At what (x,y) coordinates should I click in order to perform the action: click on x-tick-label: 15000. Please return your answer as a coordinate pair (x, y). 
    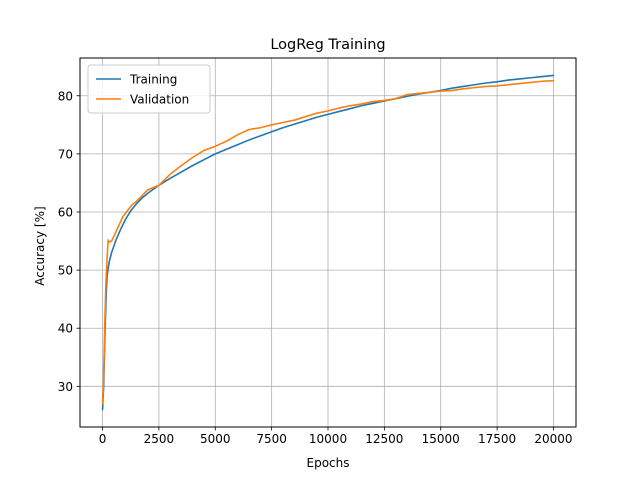
    Looking at the image, I should click on (441, 439).